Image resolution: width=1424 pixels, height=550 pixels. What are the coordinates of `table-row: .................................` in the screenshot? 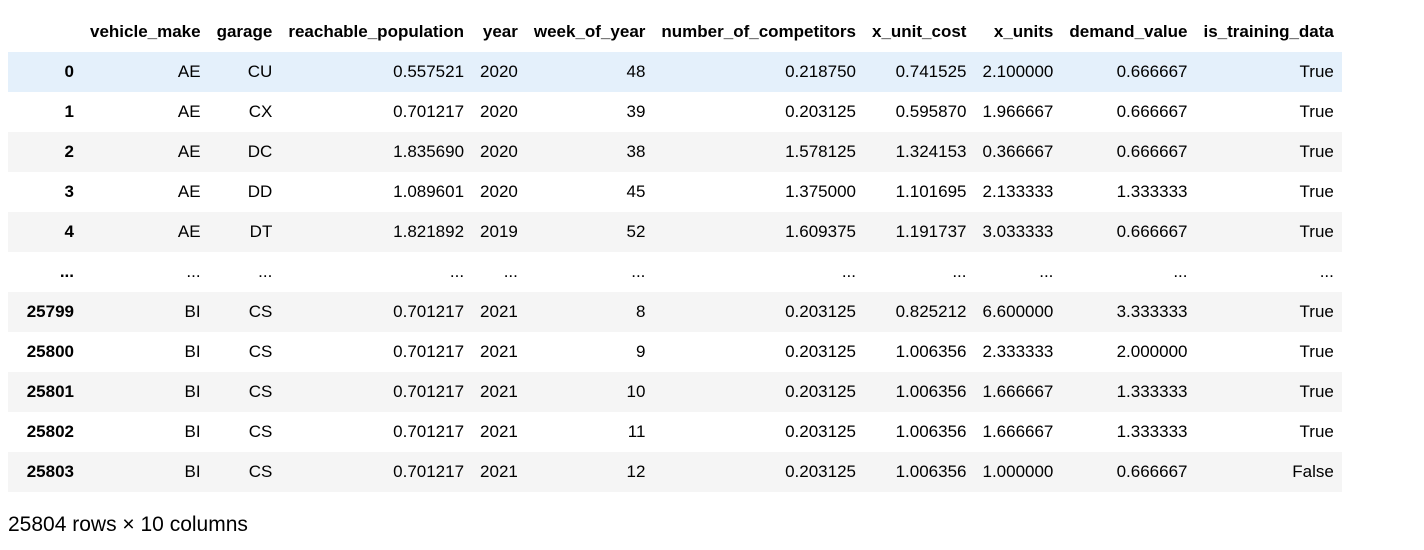 It's located at (675, 272).